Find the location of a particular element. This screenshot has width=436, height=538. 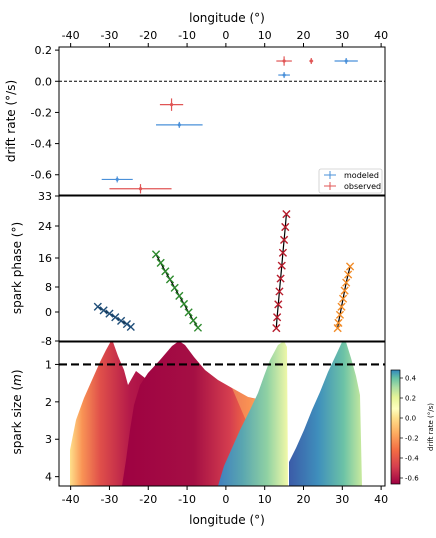

colorbar-tick-label: -0.4 is located at coordinates (412, 459).